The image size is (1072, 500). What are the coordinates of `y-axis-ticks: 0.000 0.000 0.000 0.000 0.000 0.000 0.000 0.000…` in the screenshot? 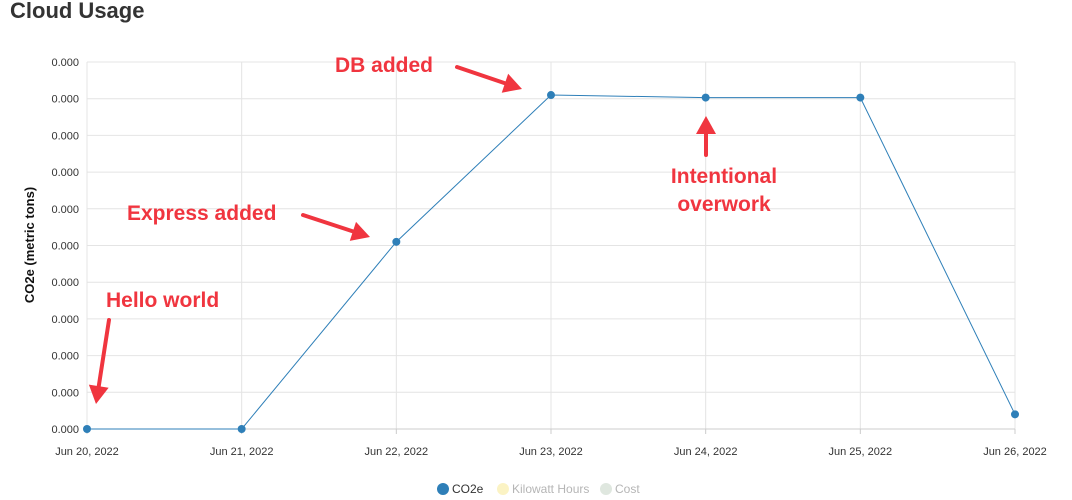 It's located at (65, 246).